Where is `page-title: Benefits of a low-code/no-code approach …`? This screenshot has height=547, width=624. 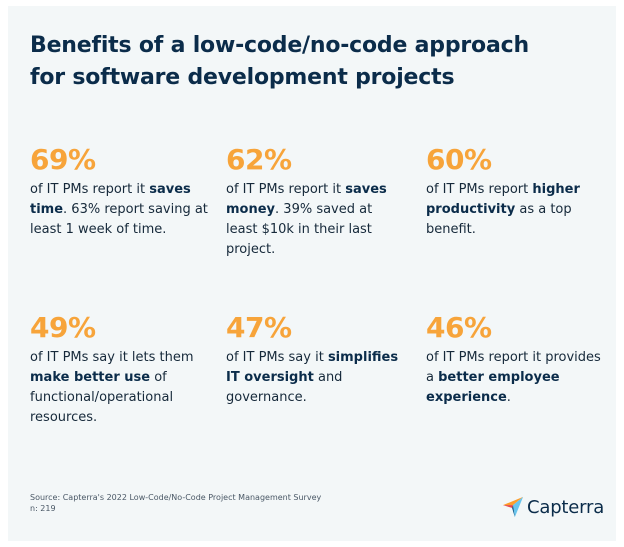 page-title: Benefits of a low-code/no-code approach … is located at coordinates (310, 62).